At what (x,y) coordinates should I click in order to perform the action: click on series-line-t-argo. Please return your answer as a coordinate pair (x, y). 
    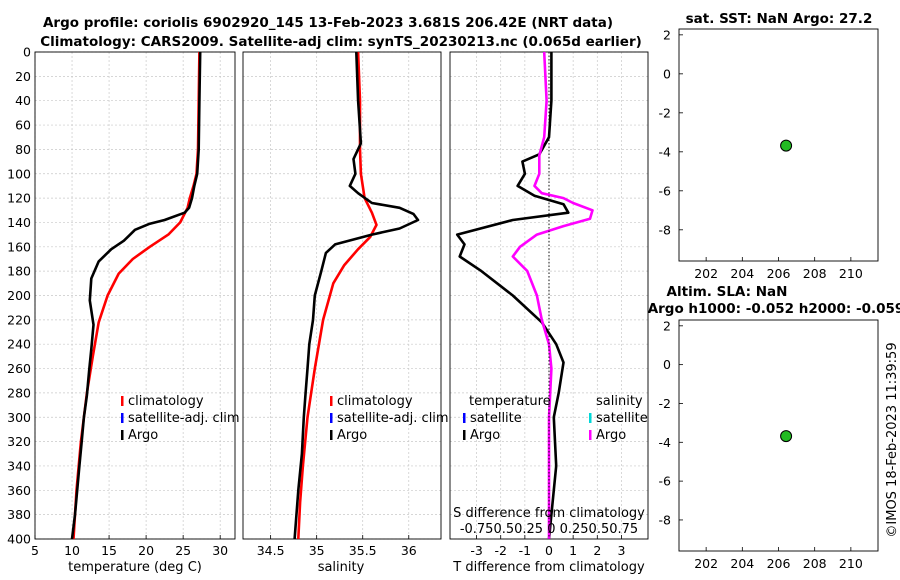
    Looking at the image, I should click on (512, 296).